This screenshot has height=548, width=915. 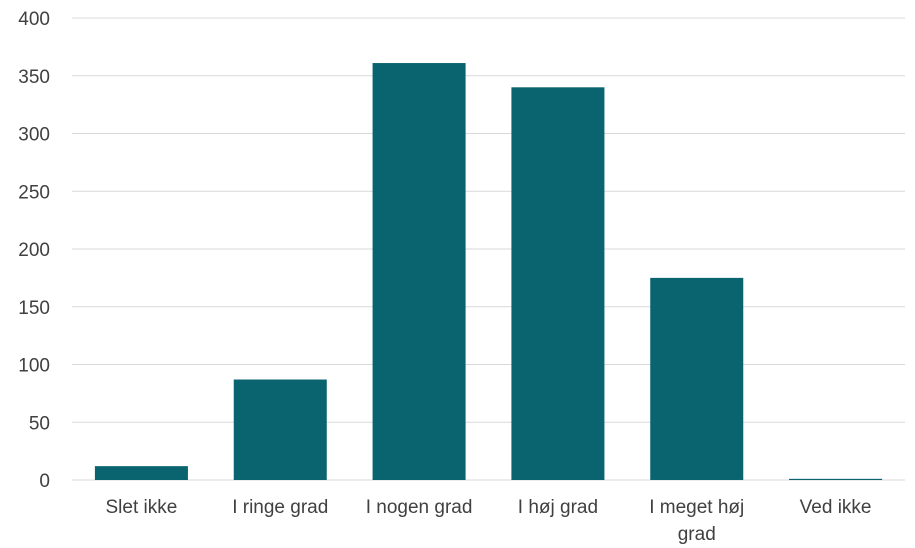 What do you see at coordinates (34, 366) in the screenshot?
I see `y-tick-label: 100` at bounding box center [34, 366].